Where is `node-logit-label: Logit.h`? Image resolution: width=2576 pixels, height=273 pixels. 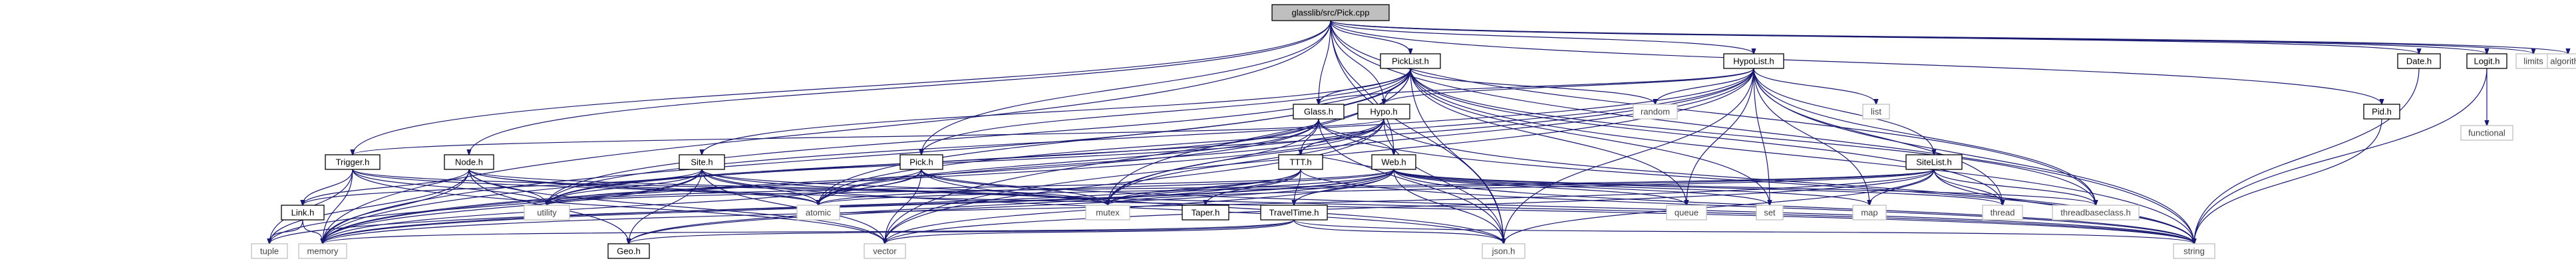 node-logit-label: Logit.h is located at coordinates (2486, 61).